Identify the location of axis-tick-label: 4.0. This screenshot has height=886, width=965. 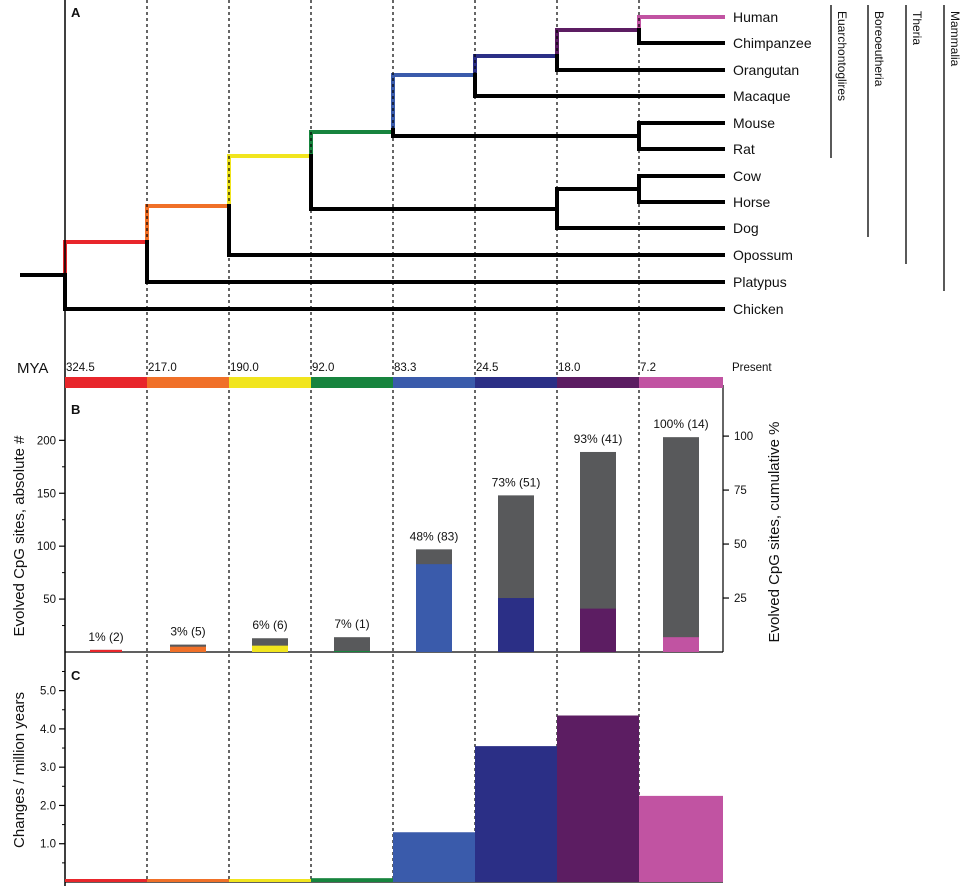
(48, 730).